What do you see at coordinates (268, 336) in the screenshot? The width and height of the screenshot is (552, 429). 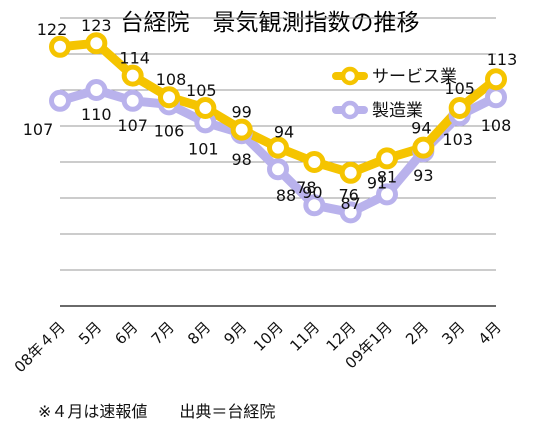 I see `x-tick-label: 10月` at bounding box center [268, 336].